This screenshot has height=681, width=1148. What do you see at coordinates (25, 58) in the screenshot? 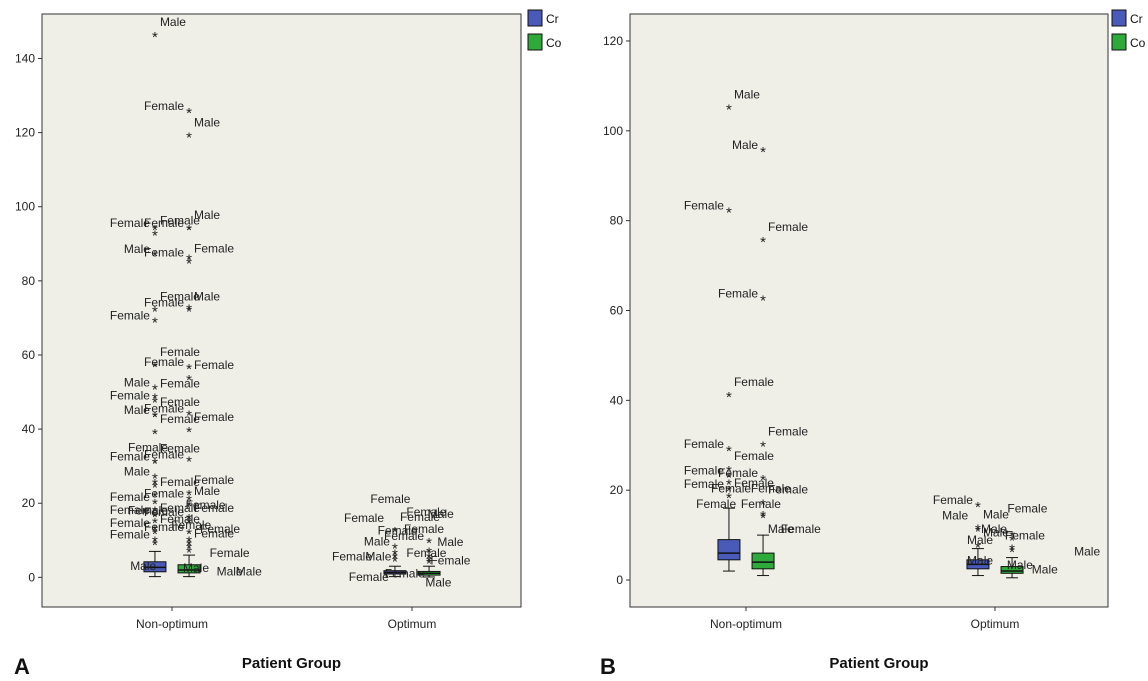
I see `y-tick-label: 140` at bounding box center [25, 58].